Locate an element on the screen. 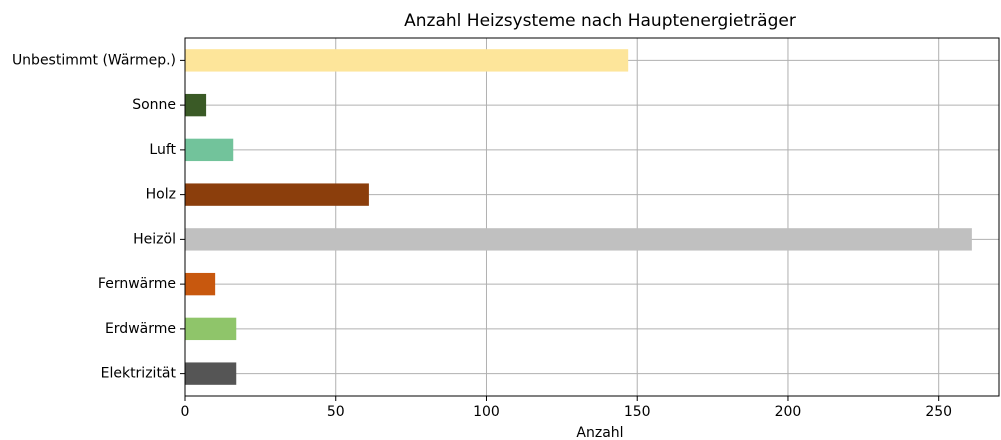  x-tick-label: 100 is located at coordinates (486, 412).